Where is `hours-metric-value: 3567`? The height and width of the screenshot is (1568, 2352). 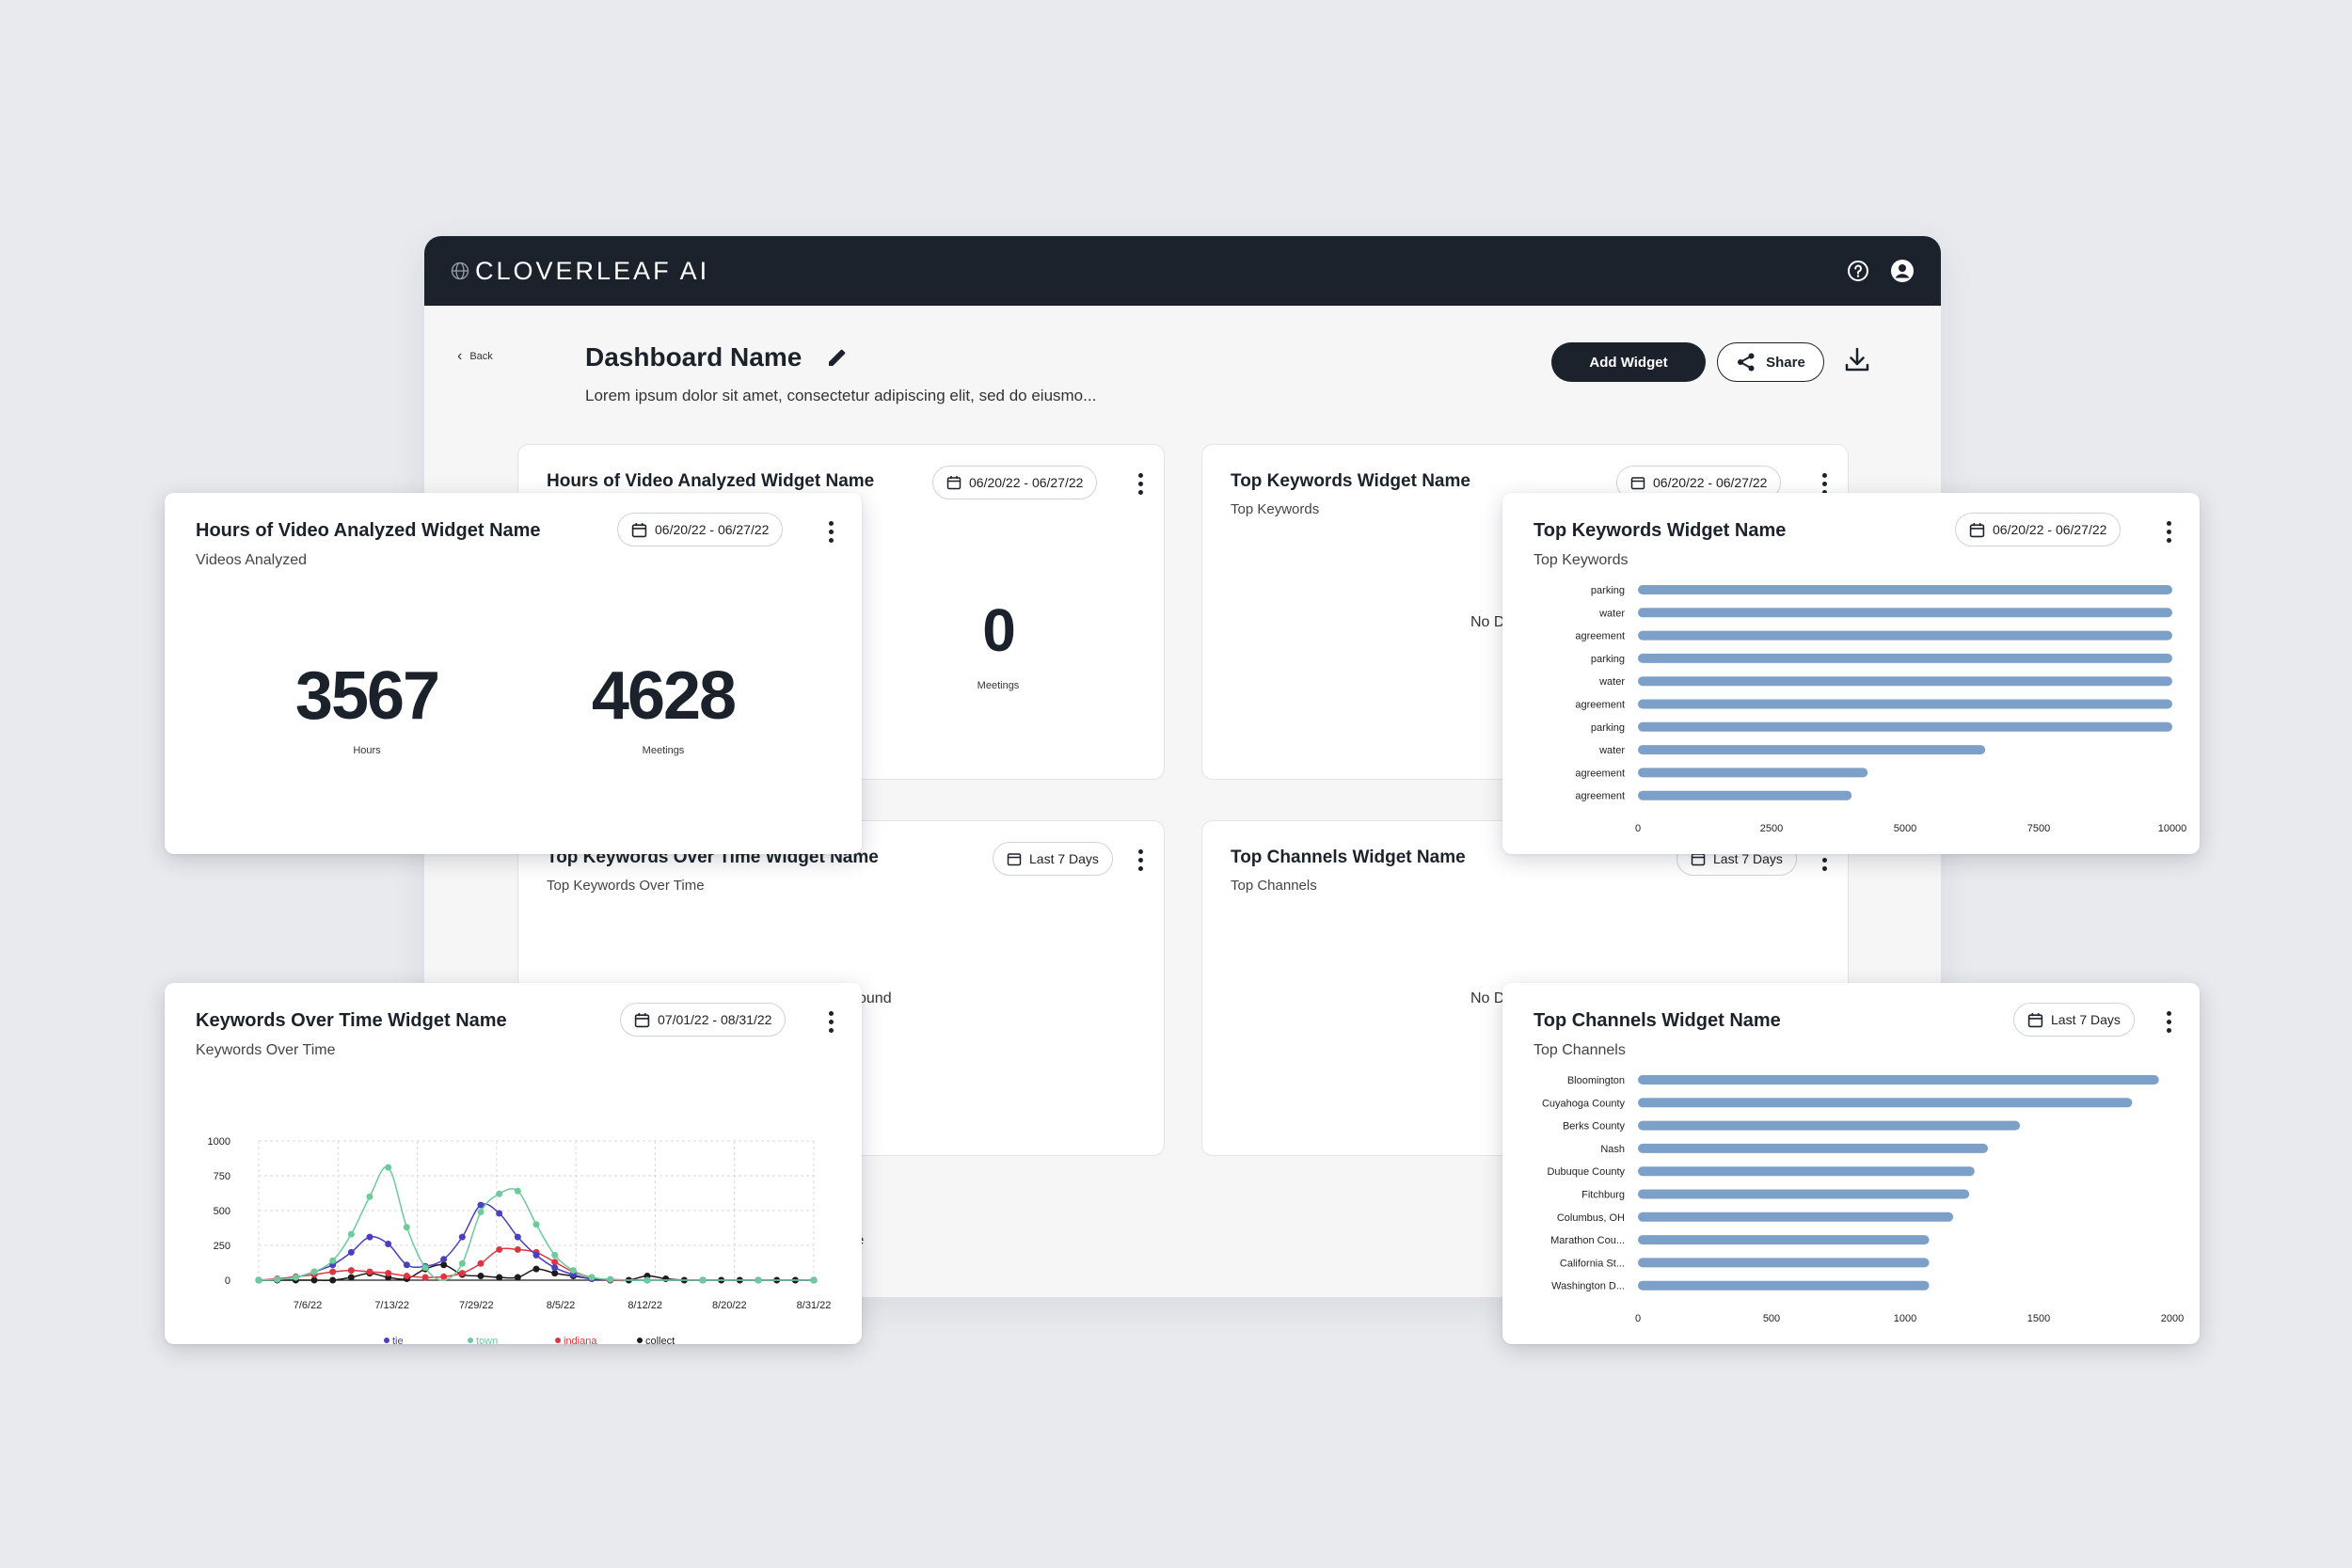
hours-metric-value: 3567 is located at coordinates (367, 696).